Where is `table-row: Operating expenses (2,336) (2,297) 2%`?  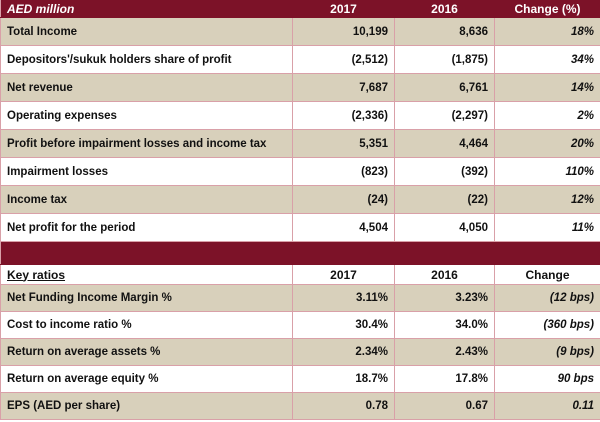 table-row: Operating expenses (2,336) (2,297) 2% is located at coordinates (300, 115).